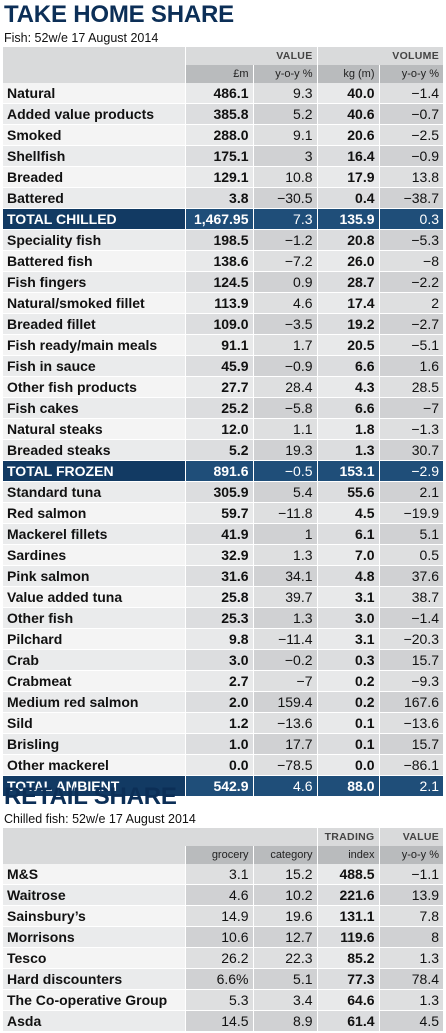 The height and width of the screenshot is (1033, 446). I want to click on volume-cell: 40.0, so click(348, 93).